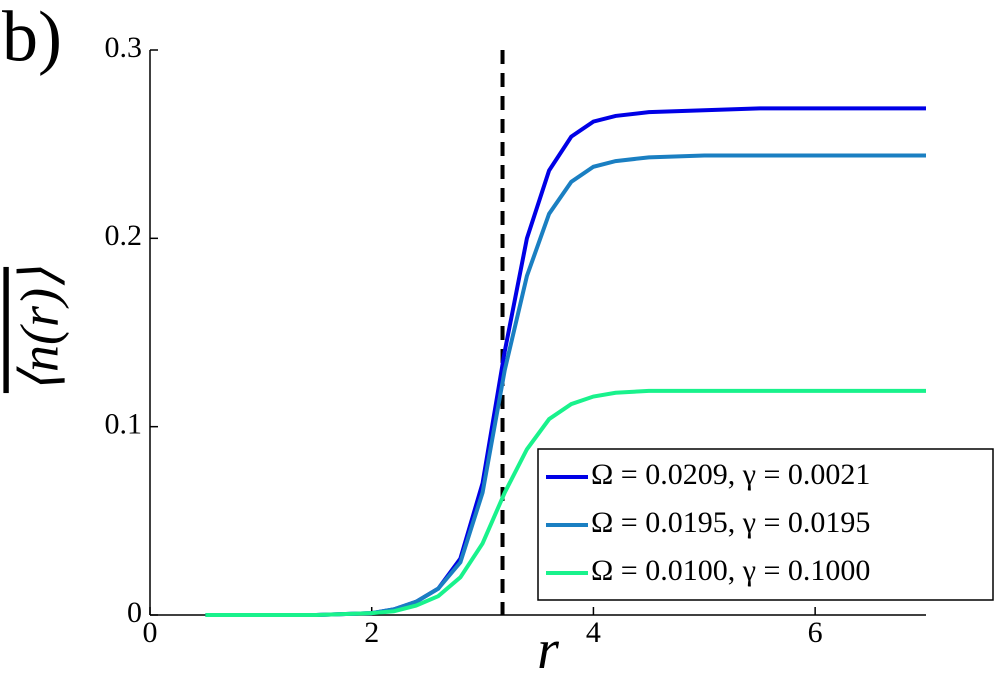 The image size is (1001, 696). What do you see at coordinates (815, 632) in the screenshot?
I see `x-tick-label: 6` at bounding box center [815, 632].